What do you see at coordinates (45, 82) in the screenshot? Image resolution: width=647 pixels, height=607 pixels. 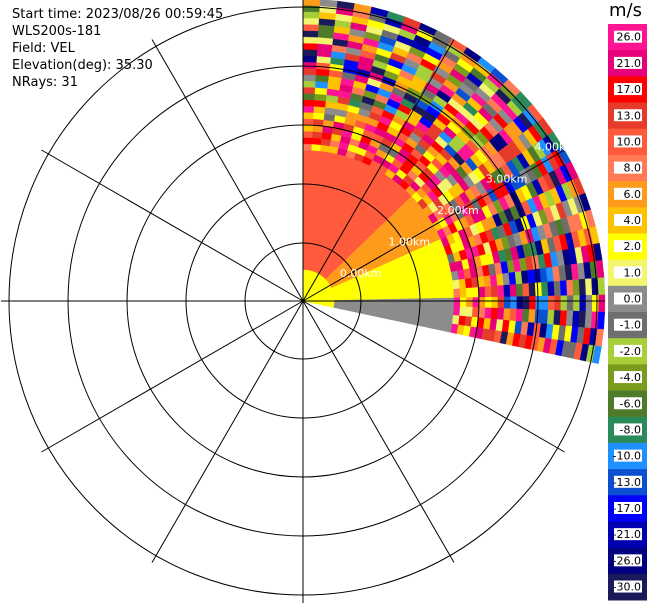 I see `nrays-label: NRays: 31` at bounding box center [45, 82].